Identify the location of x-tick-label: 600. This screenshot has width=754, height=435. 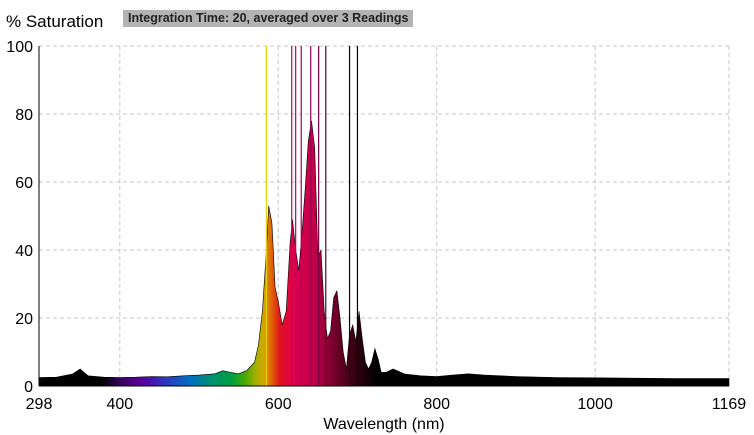
(278, 404).